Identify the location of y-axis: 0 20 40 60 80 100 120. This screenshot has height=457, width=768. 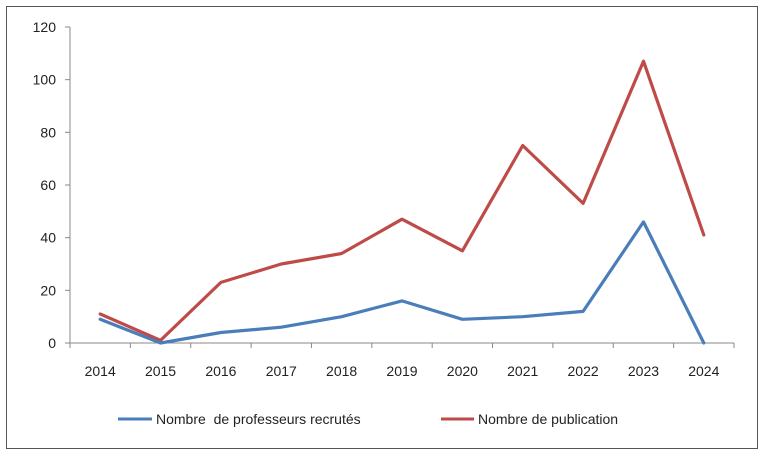
(52, 185).